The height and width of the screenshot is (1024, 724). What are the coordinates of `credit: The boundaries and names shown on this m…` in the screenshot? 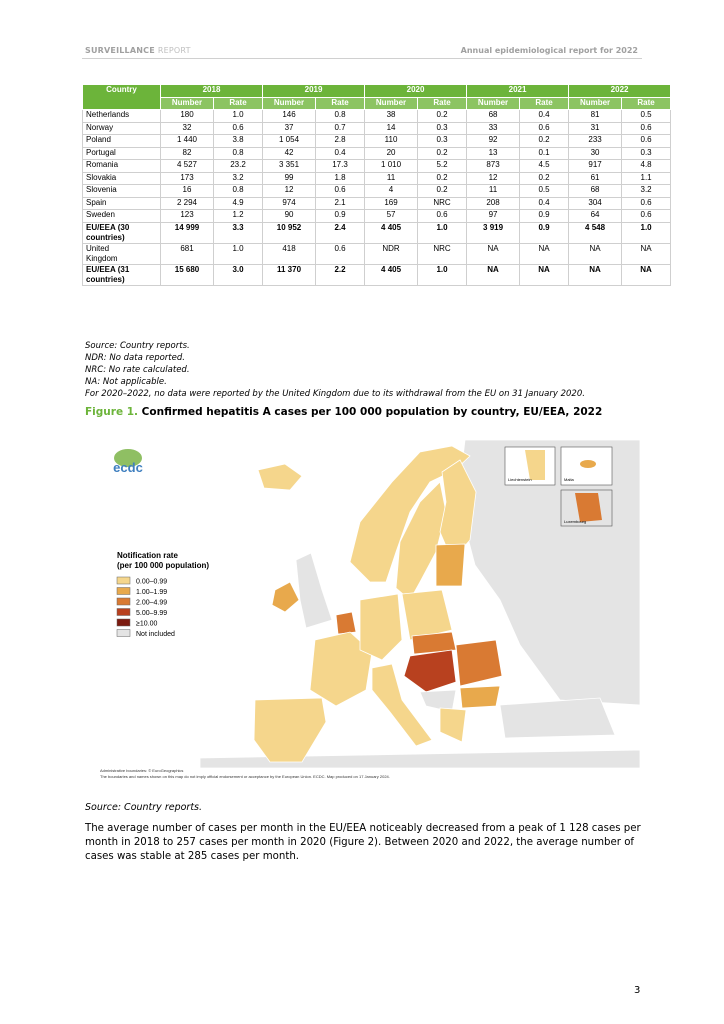 It's located at (245, 776).